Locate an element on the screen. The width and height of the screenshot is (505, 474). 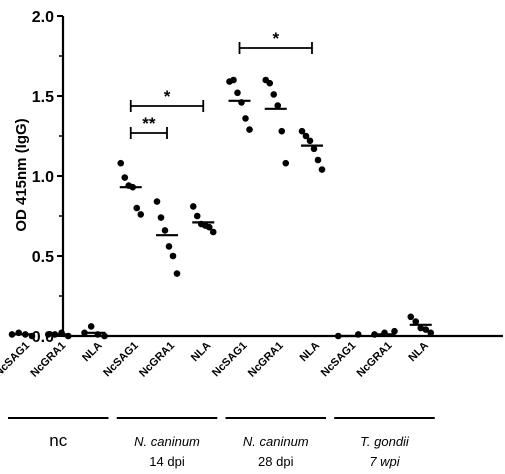
y-tick-label: 0.5 is located at coordinates (43, 257).